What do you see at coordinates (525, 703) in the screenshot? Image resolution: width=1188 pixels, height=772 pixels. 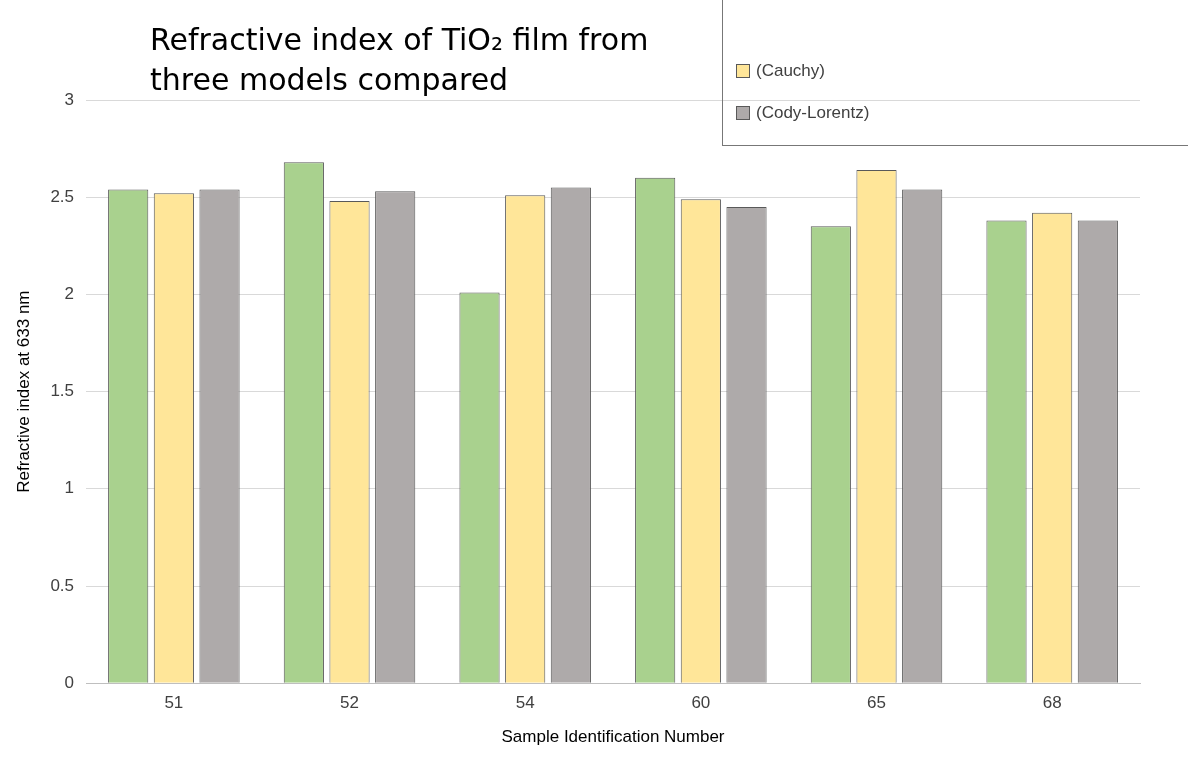 I see `x-tick-label: 54` at bounding box center [525, 703].